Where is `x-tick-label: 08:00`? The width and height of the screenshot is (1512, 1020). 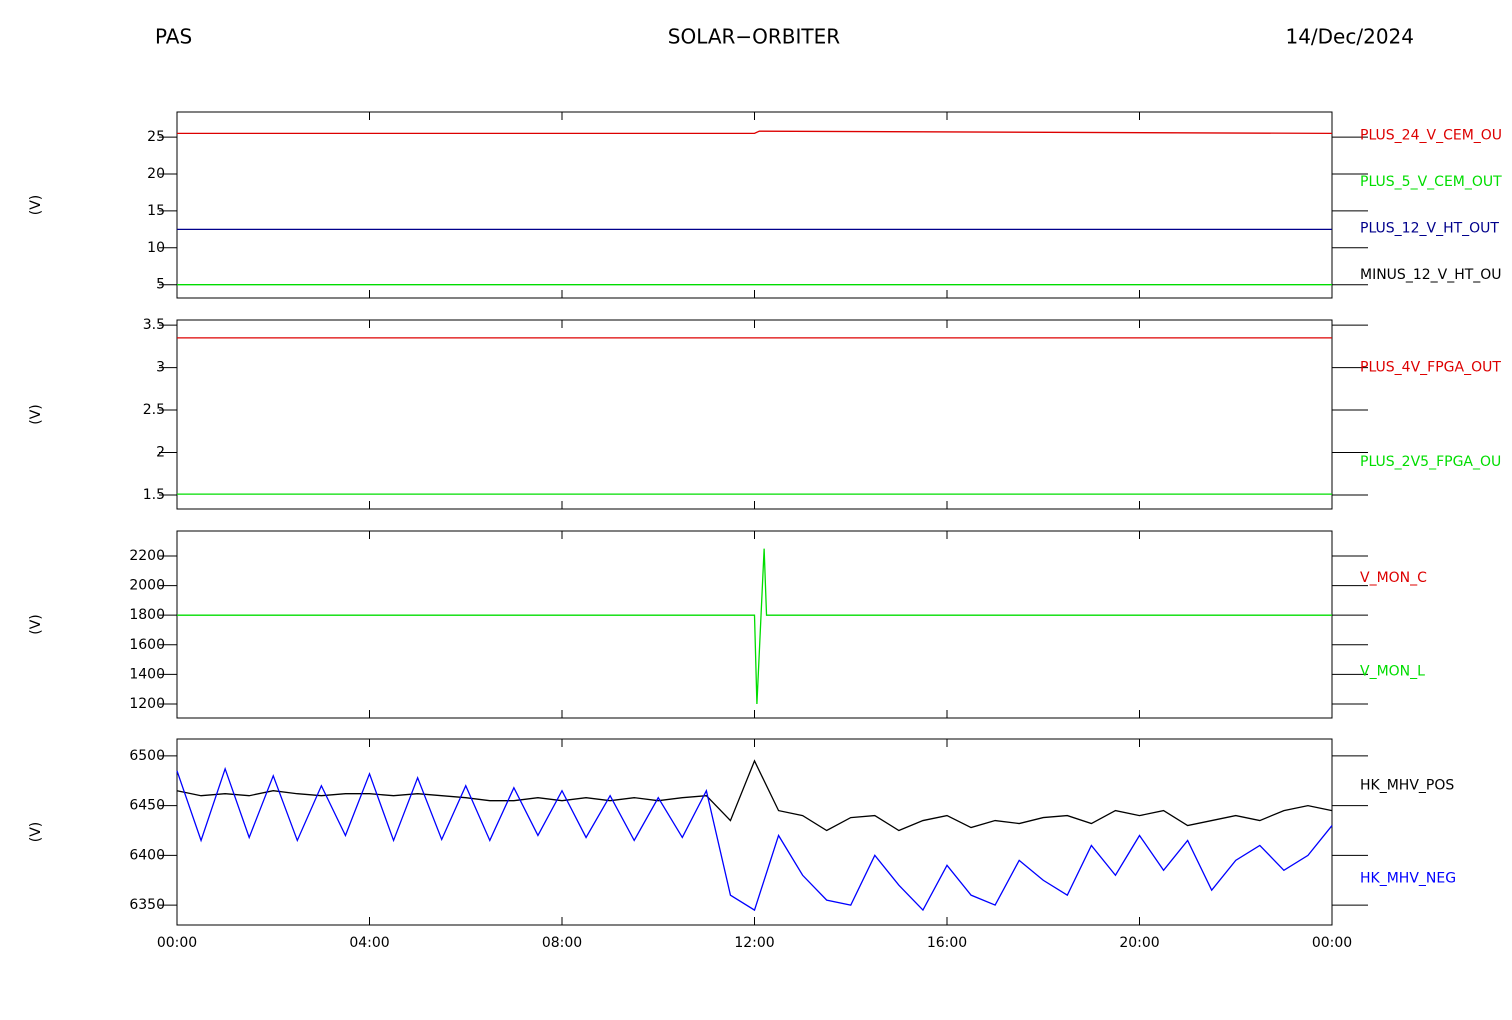
x-tick-label: 08:00 is located at coordinates (562, 943).